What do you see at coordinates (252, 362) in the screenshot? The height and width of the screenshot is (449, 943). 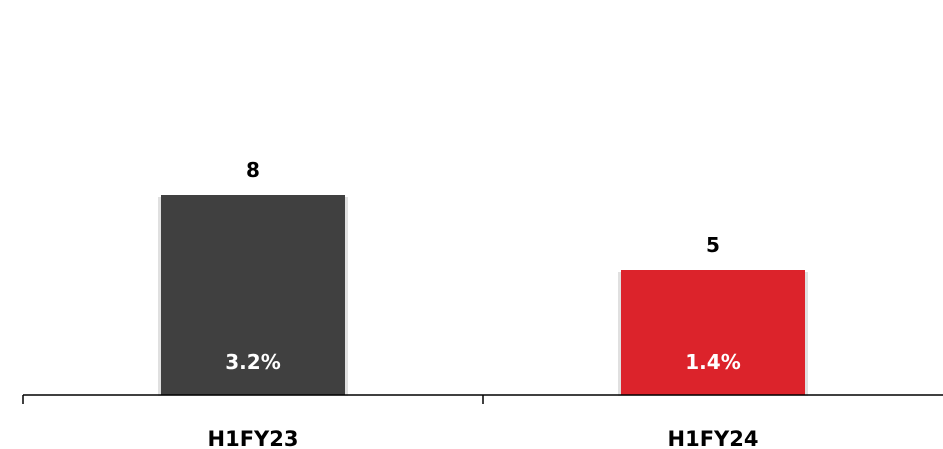 I see `bar-inner-label: 3.2%` at bounding box center [252, 362].